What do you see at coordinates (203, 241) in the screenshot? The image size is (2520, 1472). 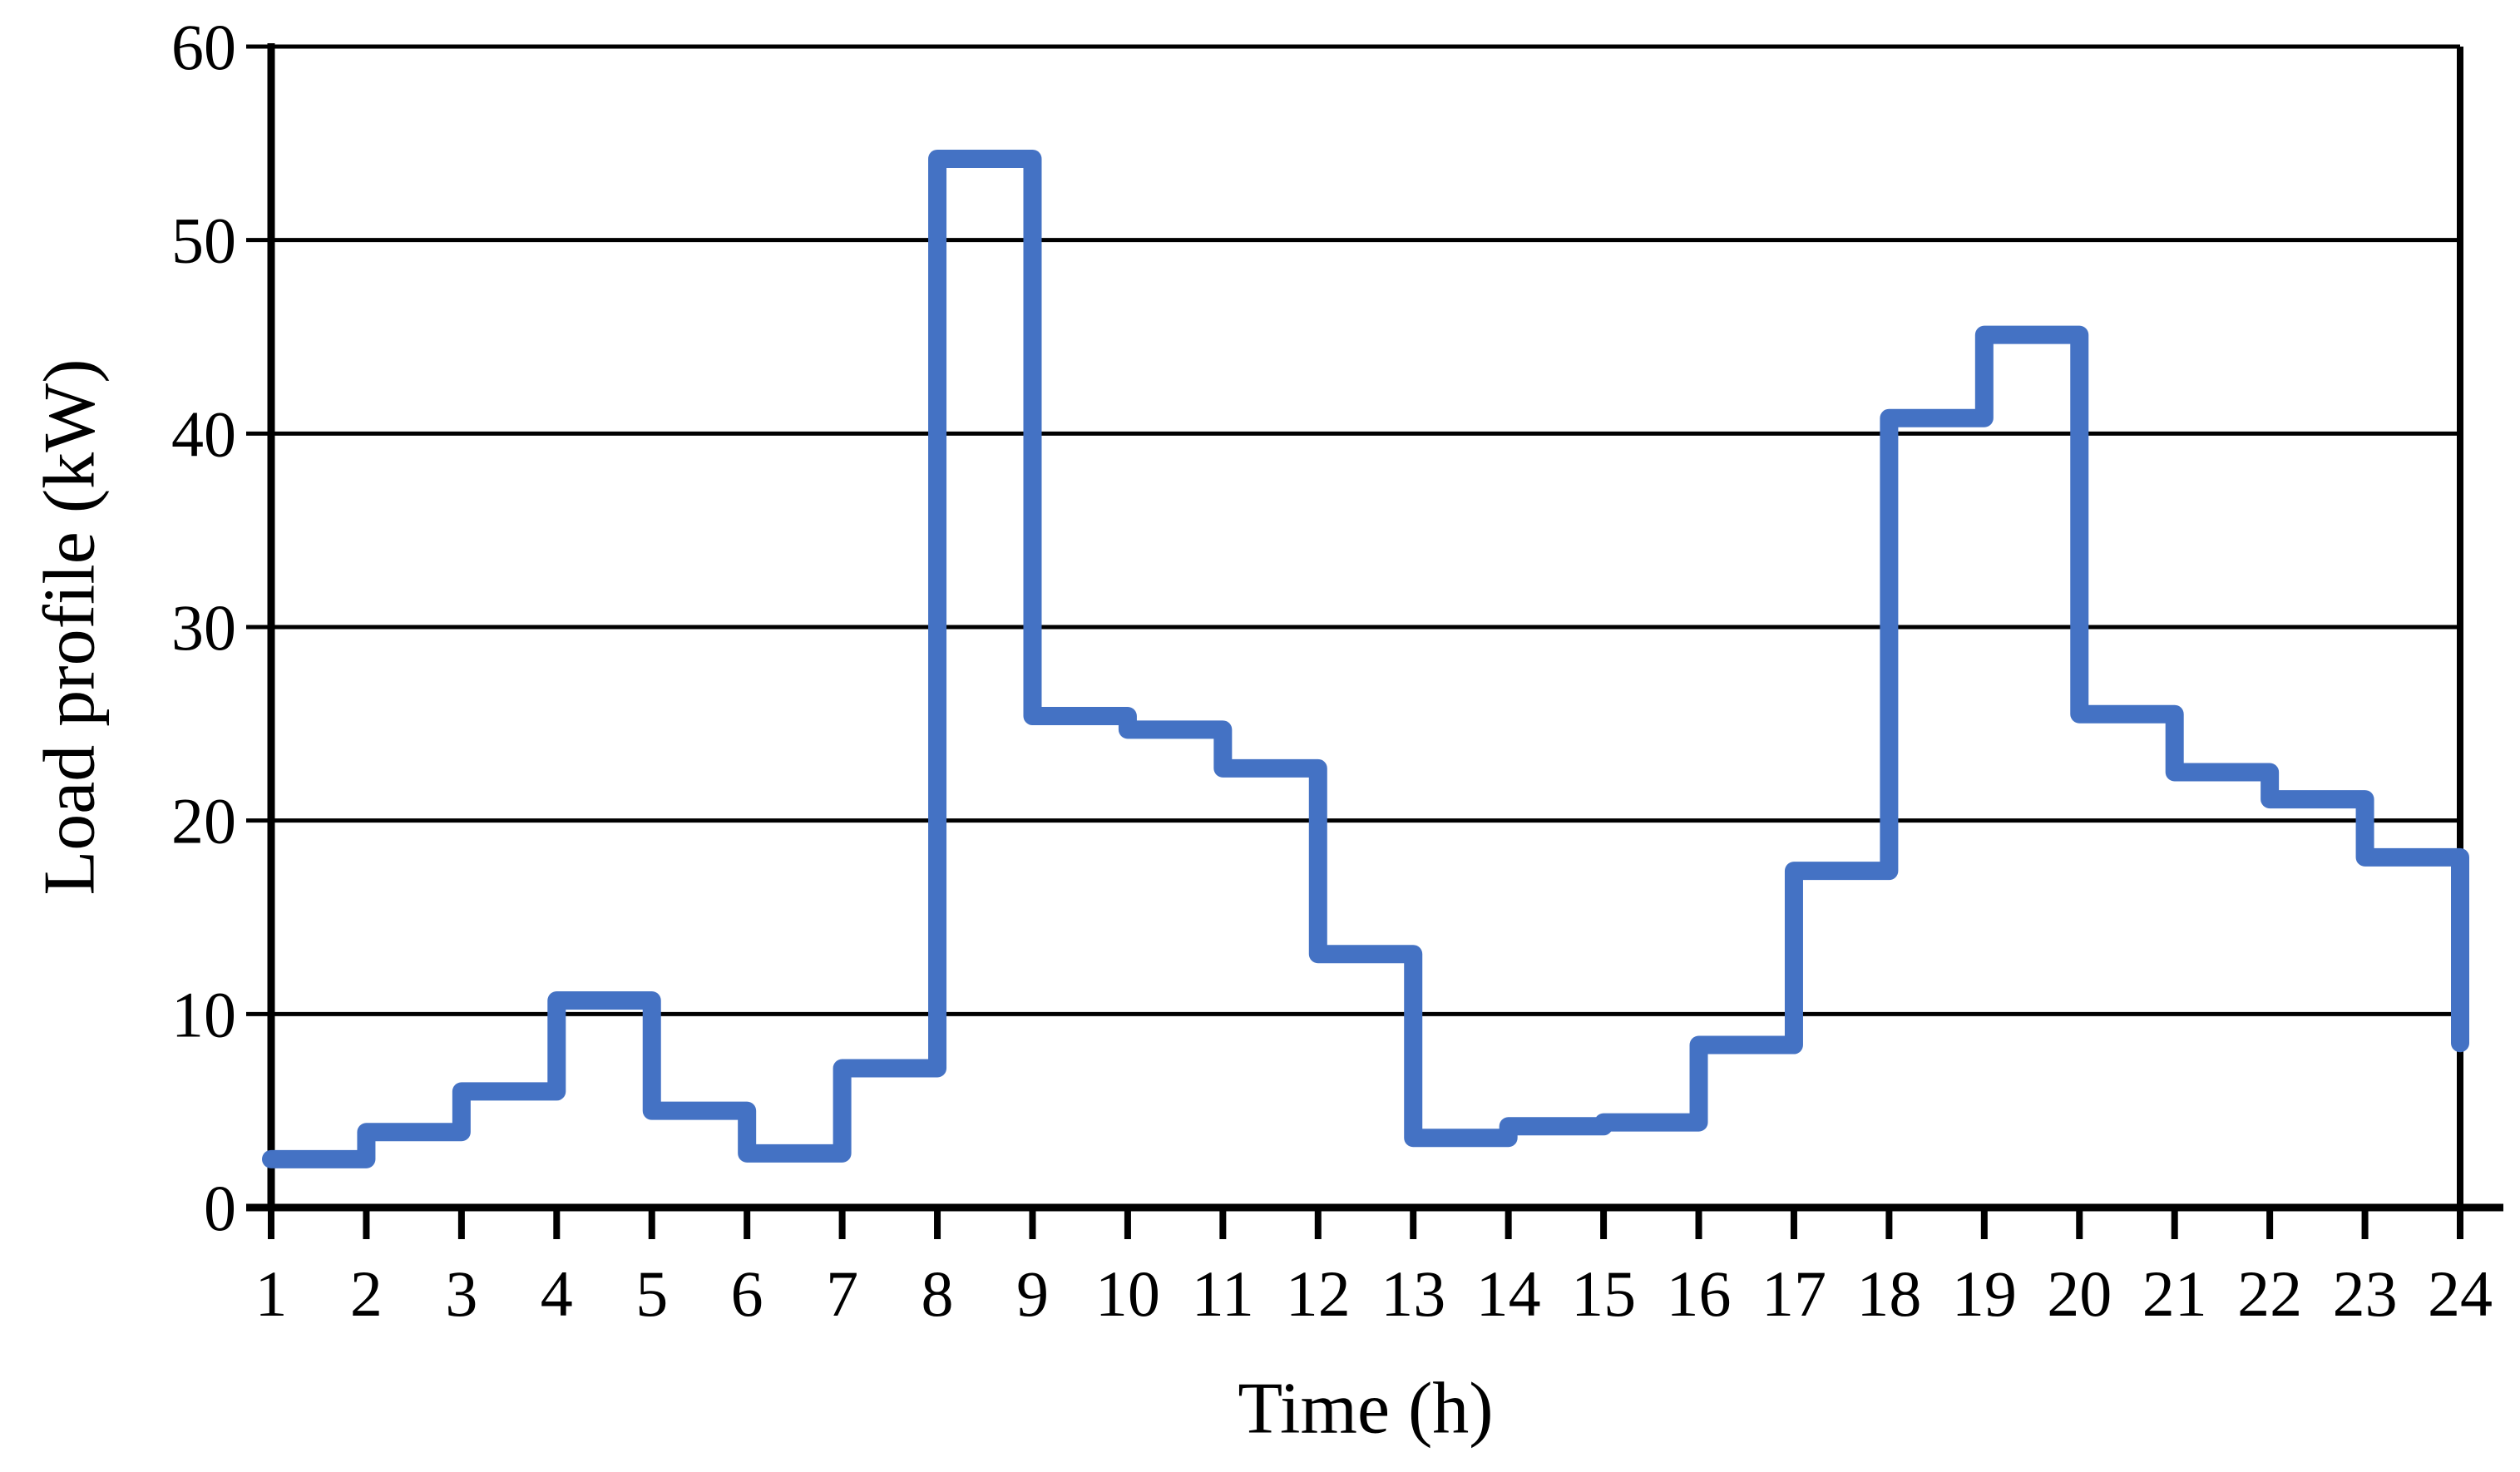 I see `y-tick-label: 50` at bounding box center [203, 241].